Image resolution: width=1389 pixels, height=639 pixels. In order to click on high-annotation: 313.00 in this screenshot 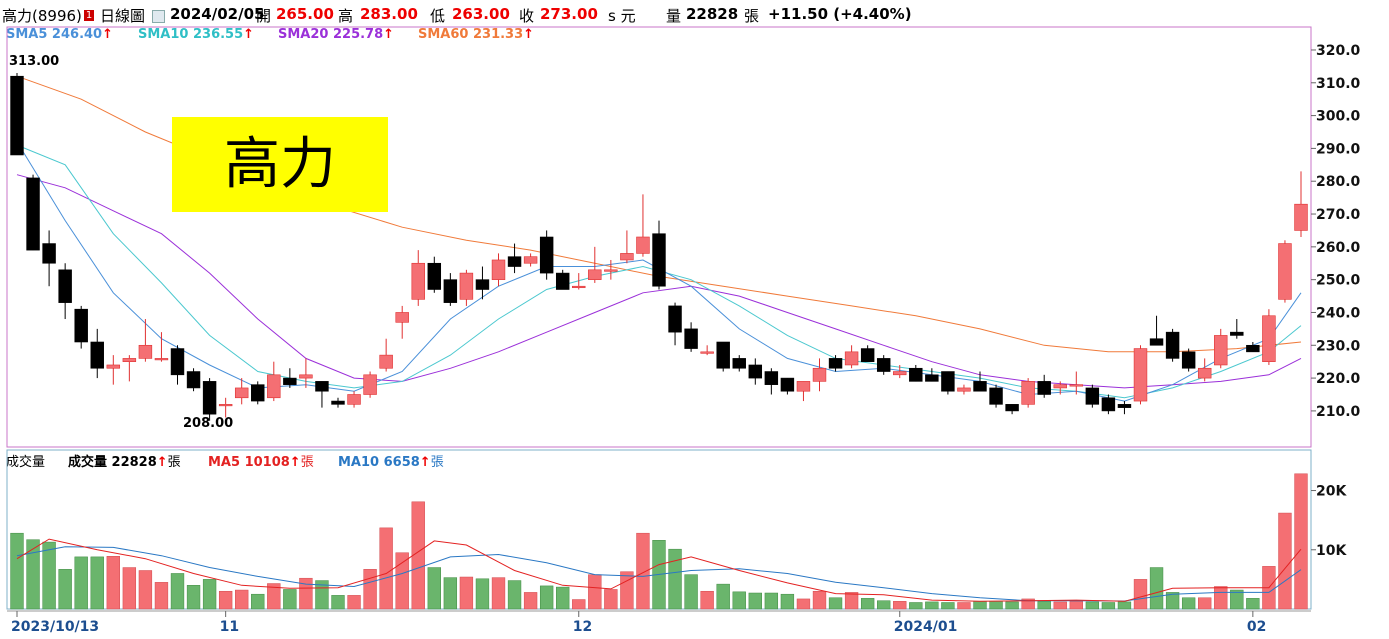, I will do `click(34, 61)`.